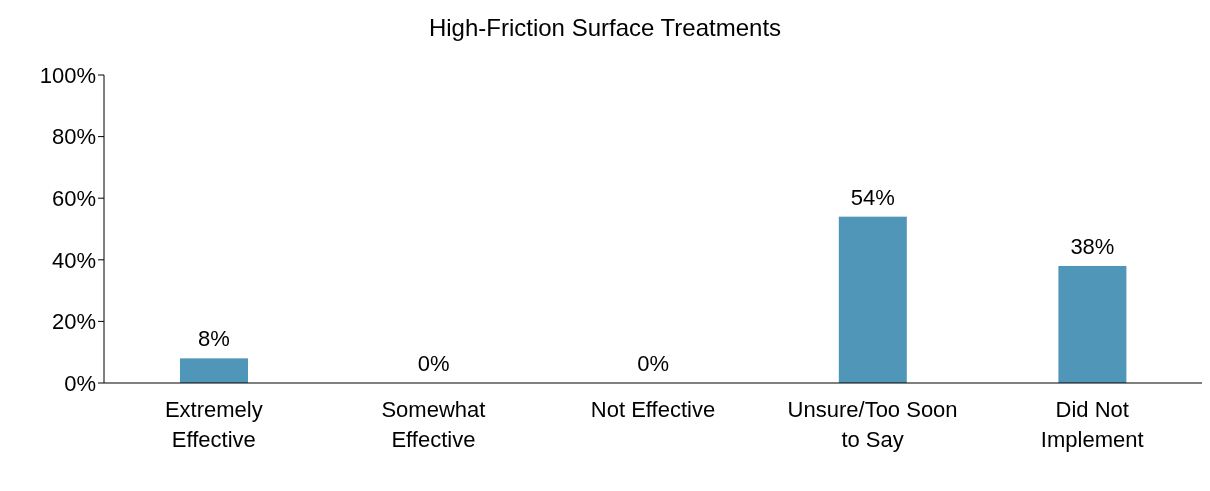  I want to click on data-label: 38%, so click(1092, 246).